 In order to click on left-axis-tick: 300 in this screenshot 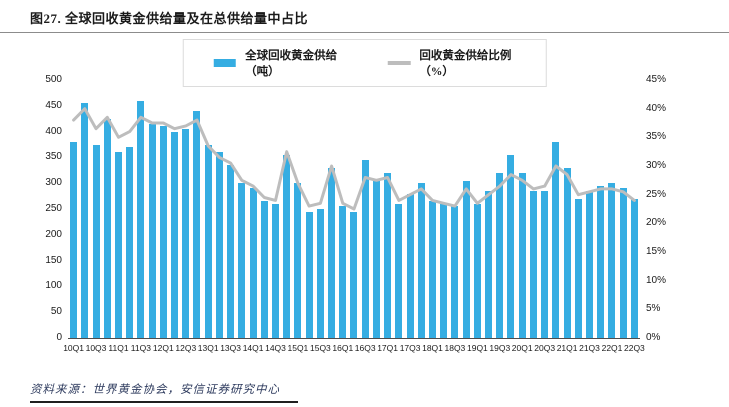, I will do `click(53, 183)`.